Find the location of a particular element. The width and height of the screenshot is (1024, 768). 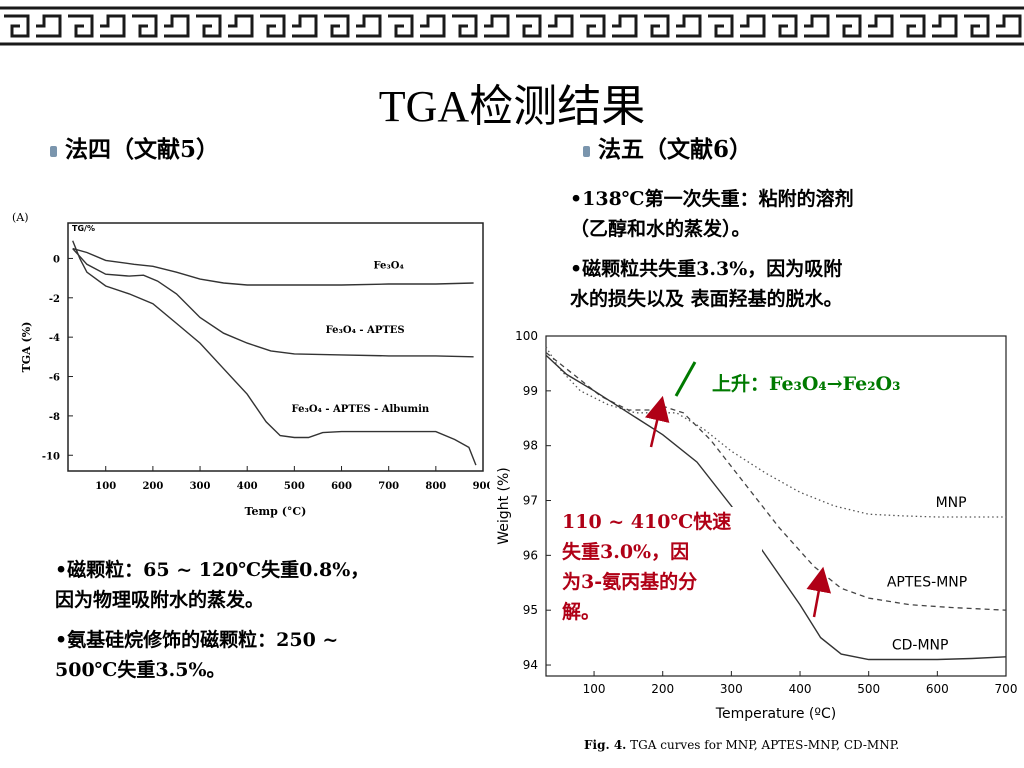

x-tick-label: 900 is located at coordinates (481, 486).